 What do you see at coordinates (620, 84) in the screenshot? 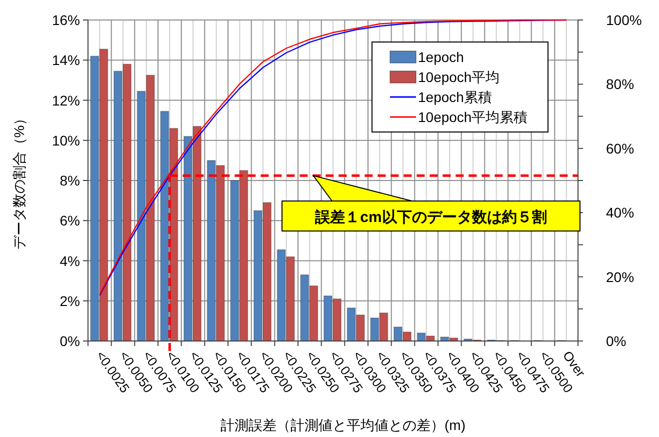
I see `y2-tick-label: 80%` at bounding box center [620, 84].